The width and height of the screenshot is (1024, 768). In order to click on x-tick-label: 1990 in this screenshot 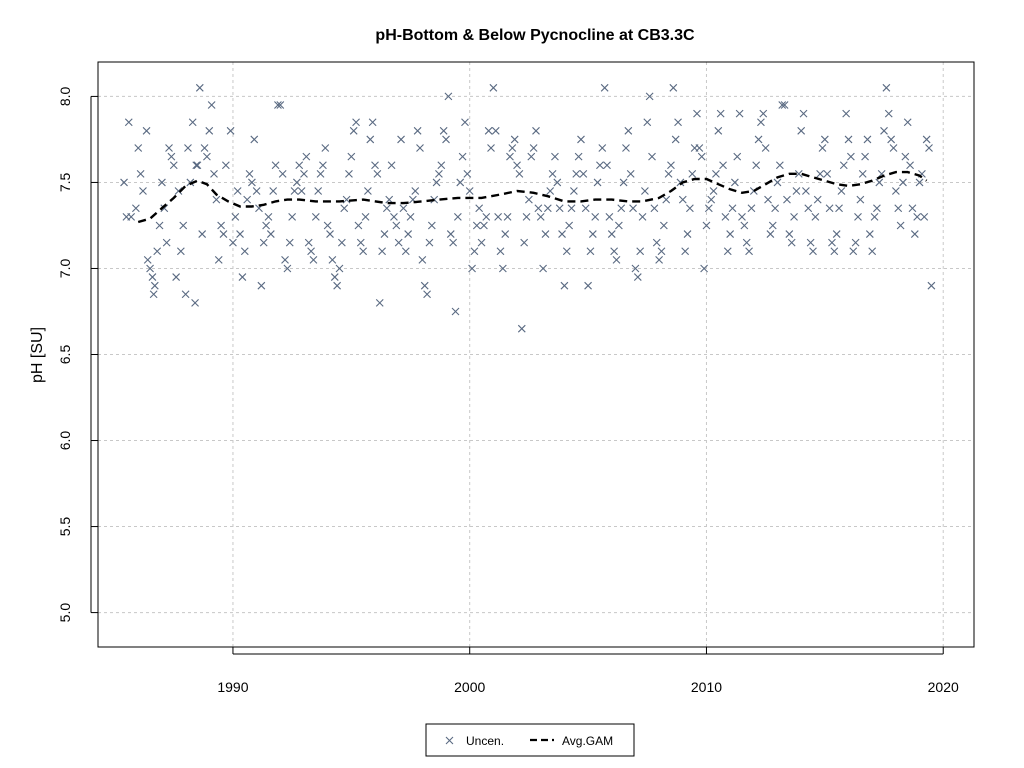, I will do `click(232, 687)`.